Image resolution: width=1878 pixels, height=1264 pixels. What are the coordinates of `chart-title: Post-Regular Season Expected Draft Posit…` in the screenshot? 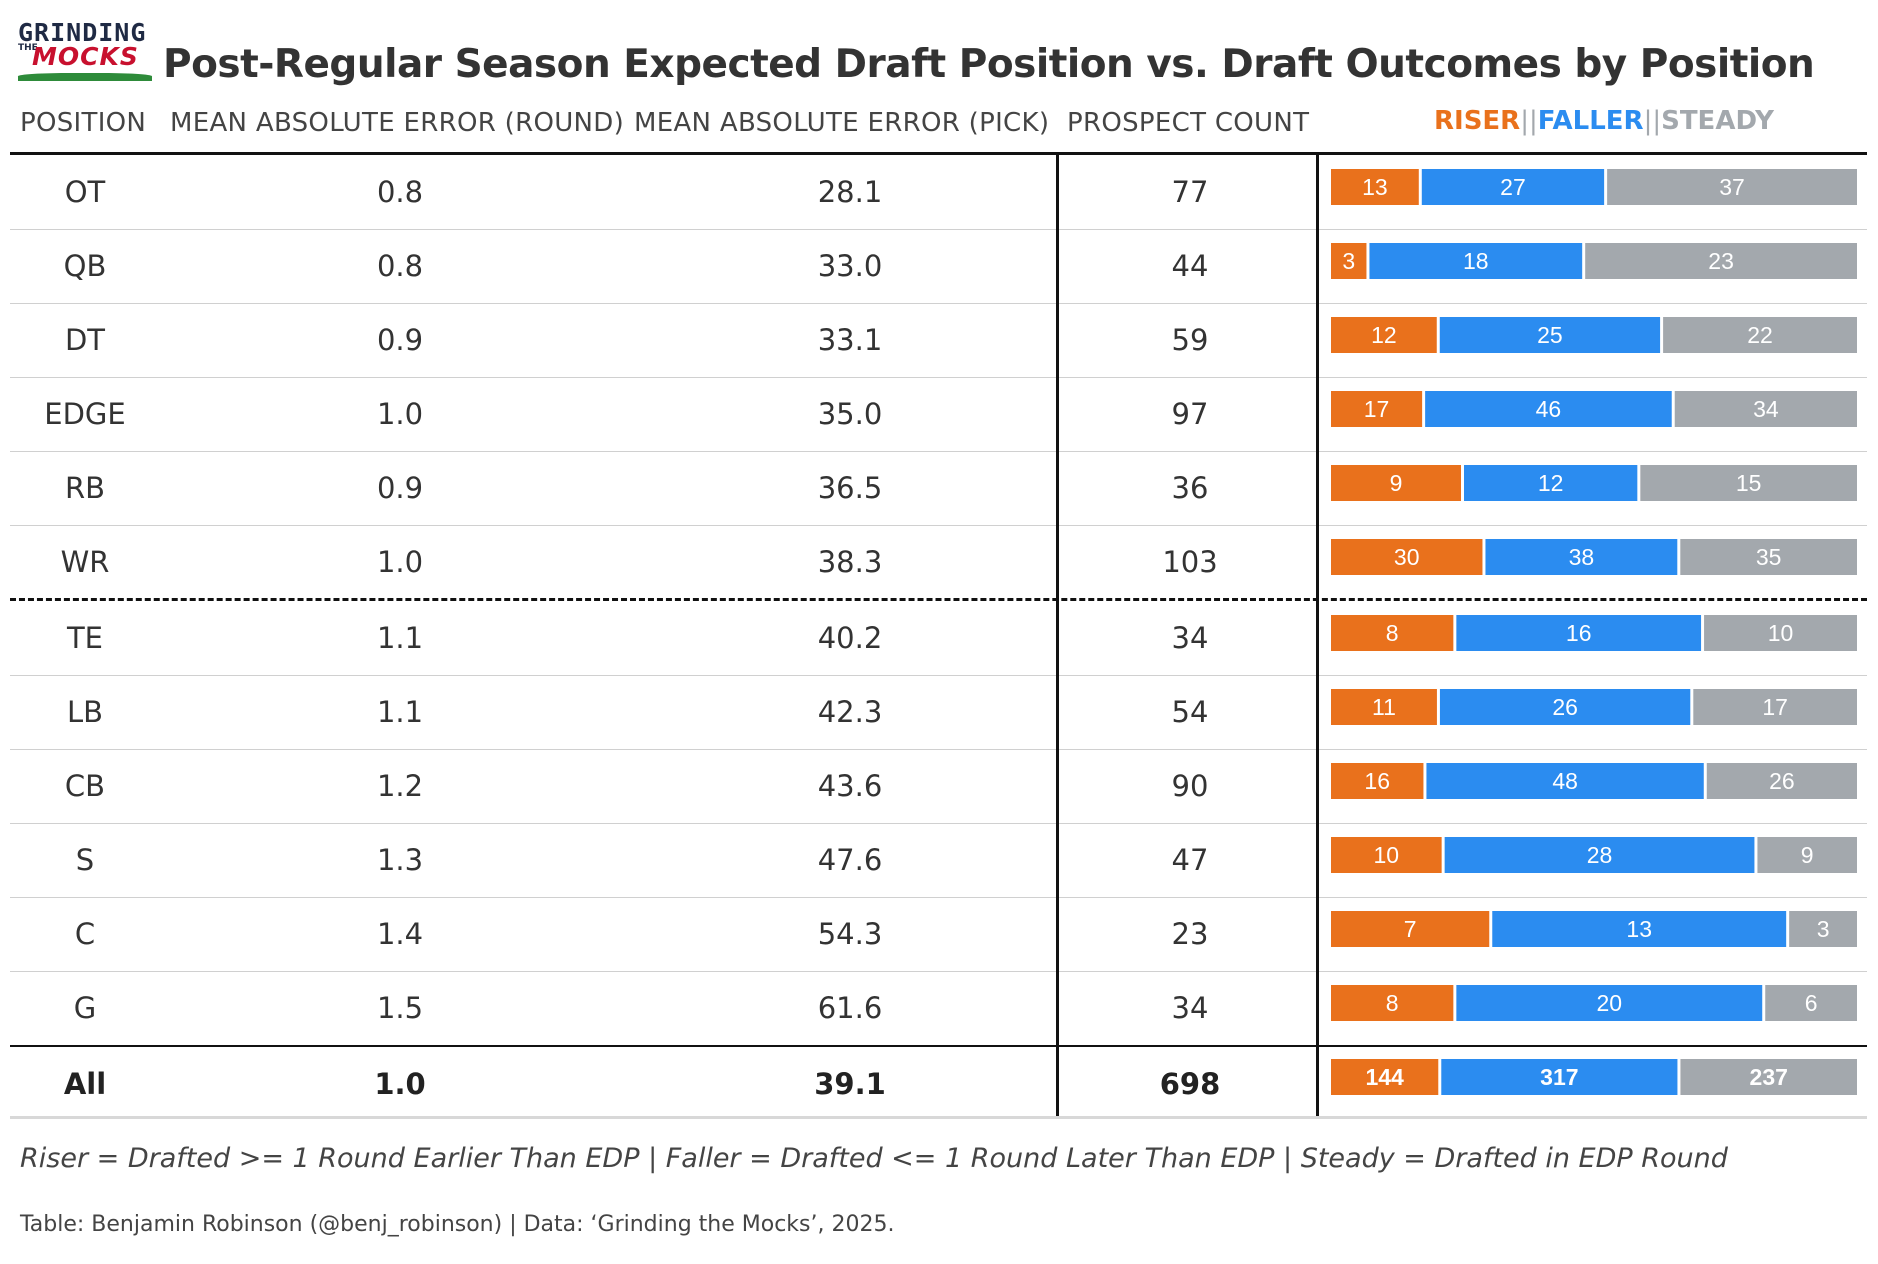 It's located at (989, 64).